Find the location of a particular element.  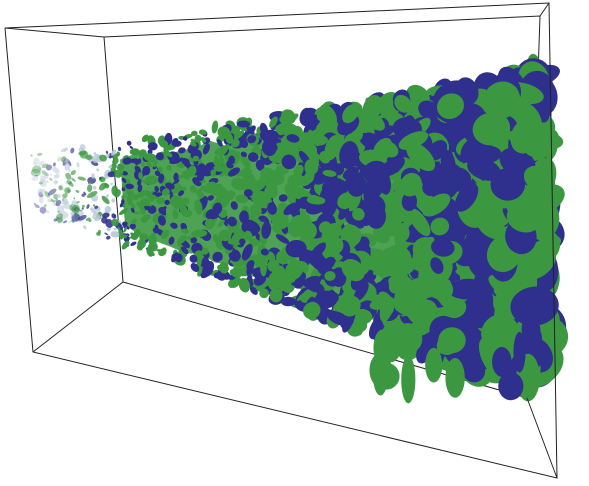

box-edge is located at coordinates (54, 32).